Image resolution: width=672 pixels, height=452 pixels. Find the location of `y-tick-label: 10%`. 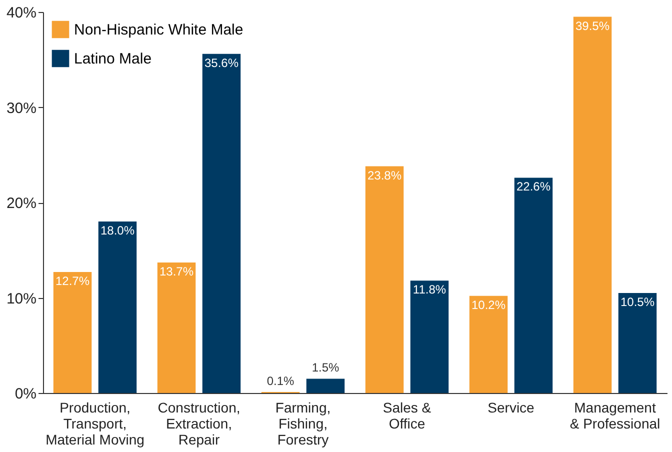

y-tick-label: 10% is located at coordinates (21, 299).